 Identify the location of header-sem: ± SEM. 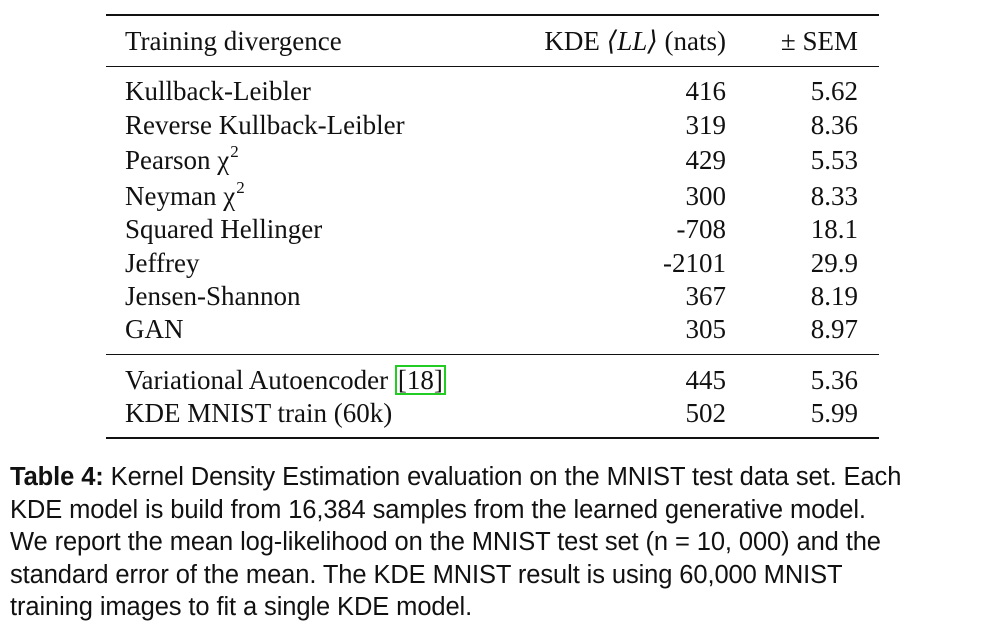
(819, 41).